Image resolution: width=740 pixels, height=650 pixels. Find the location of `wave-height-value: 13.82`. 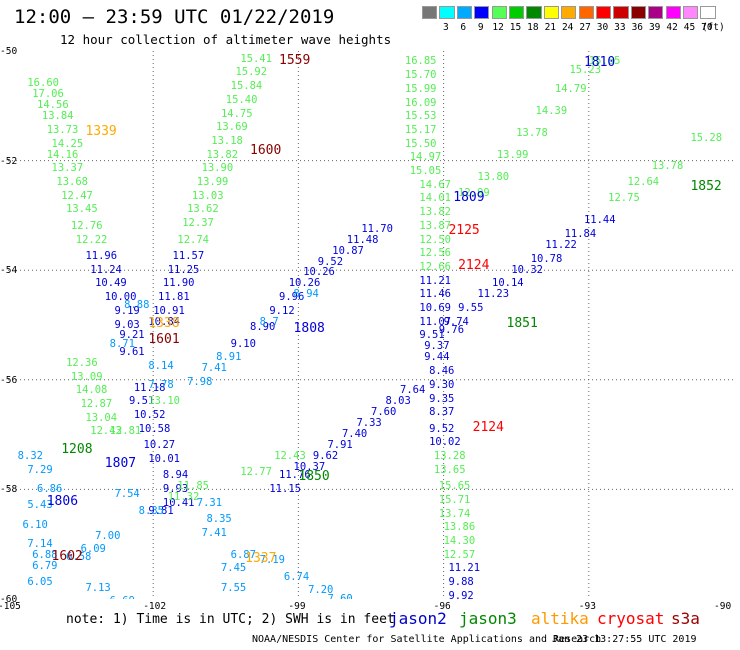

wave-height-value: 13.82 is located at coordinates (435, 212).